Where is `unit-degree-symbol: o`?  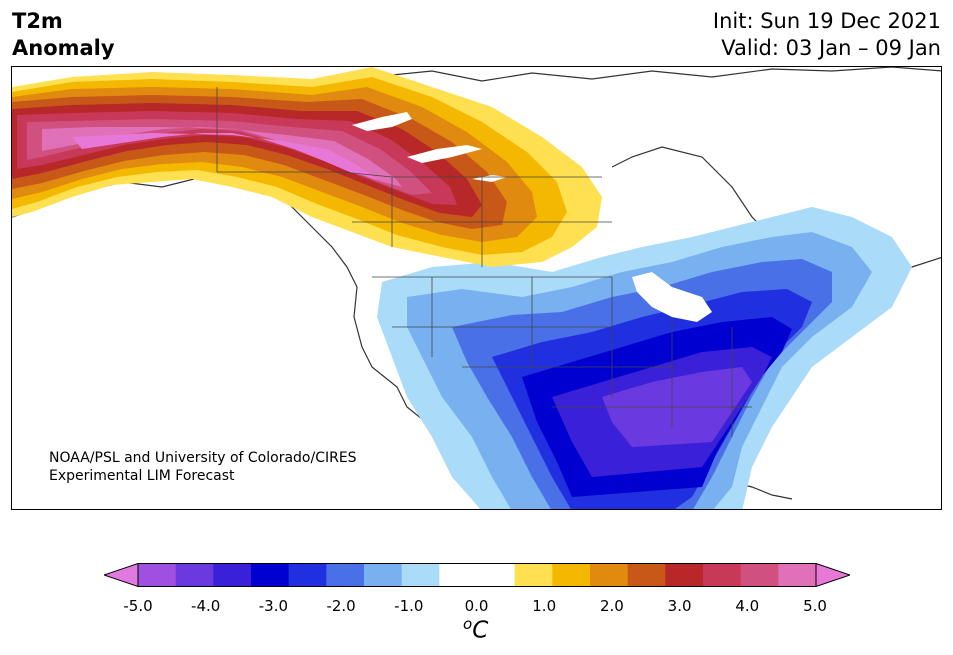
unit-degree-symbol: o is located at coordinates (468, 624).